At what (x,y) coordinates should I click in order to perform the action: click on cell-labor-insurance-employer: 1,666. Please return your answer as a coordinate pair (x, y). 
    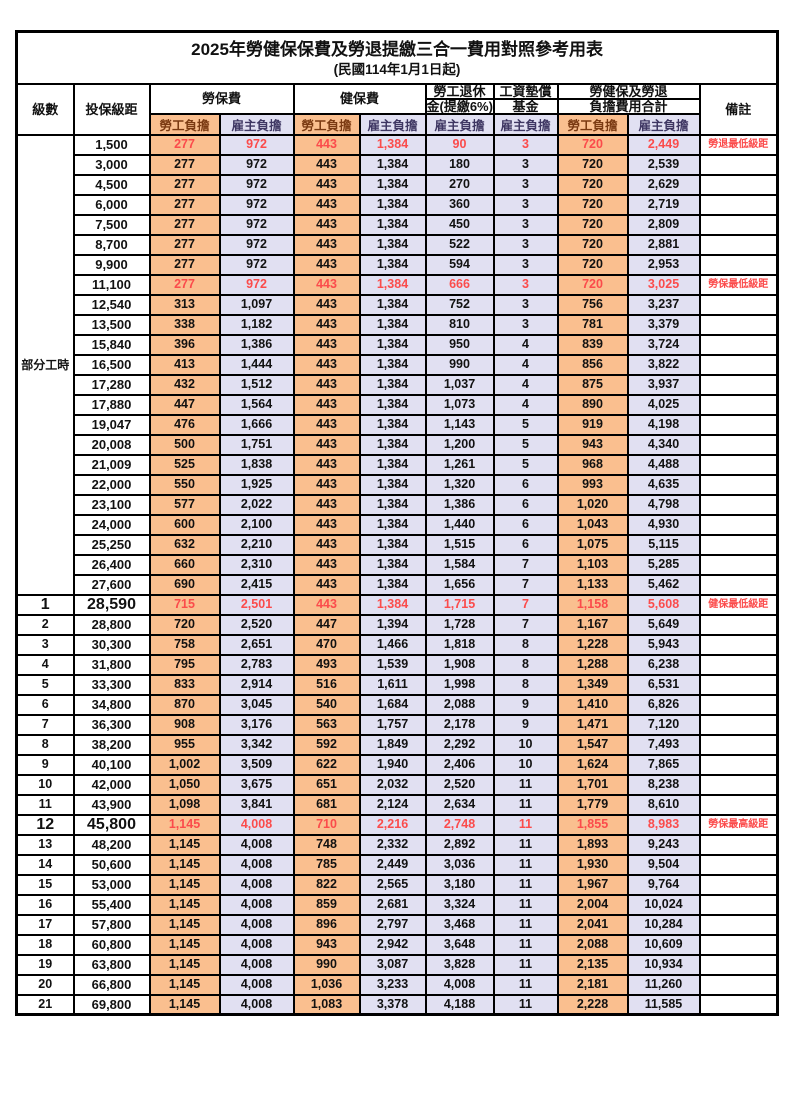
    Looking at the image, I should click on (256, 424).